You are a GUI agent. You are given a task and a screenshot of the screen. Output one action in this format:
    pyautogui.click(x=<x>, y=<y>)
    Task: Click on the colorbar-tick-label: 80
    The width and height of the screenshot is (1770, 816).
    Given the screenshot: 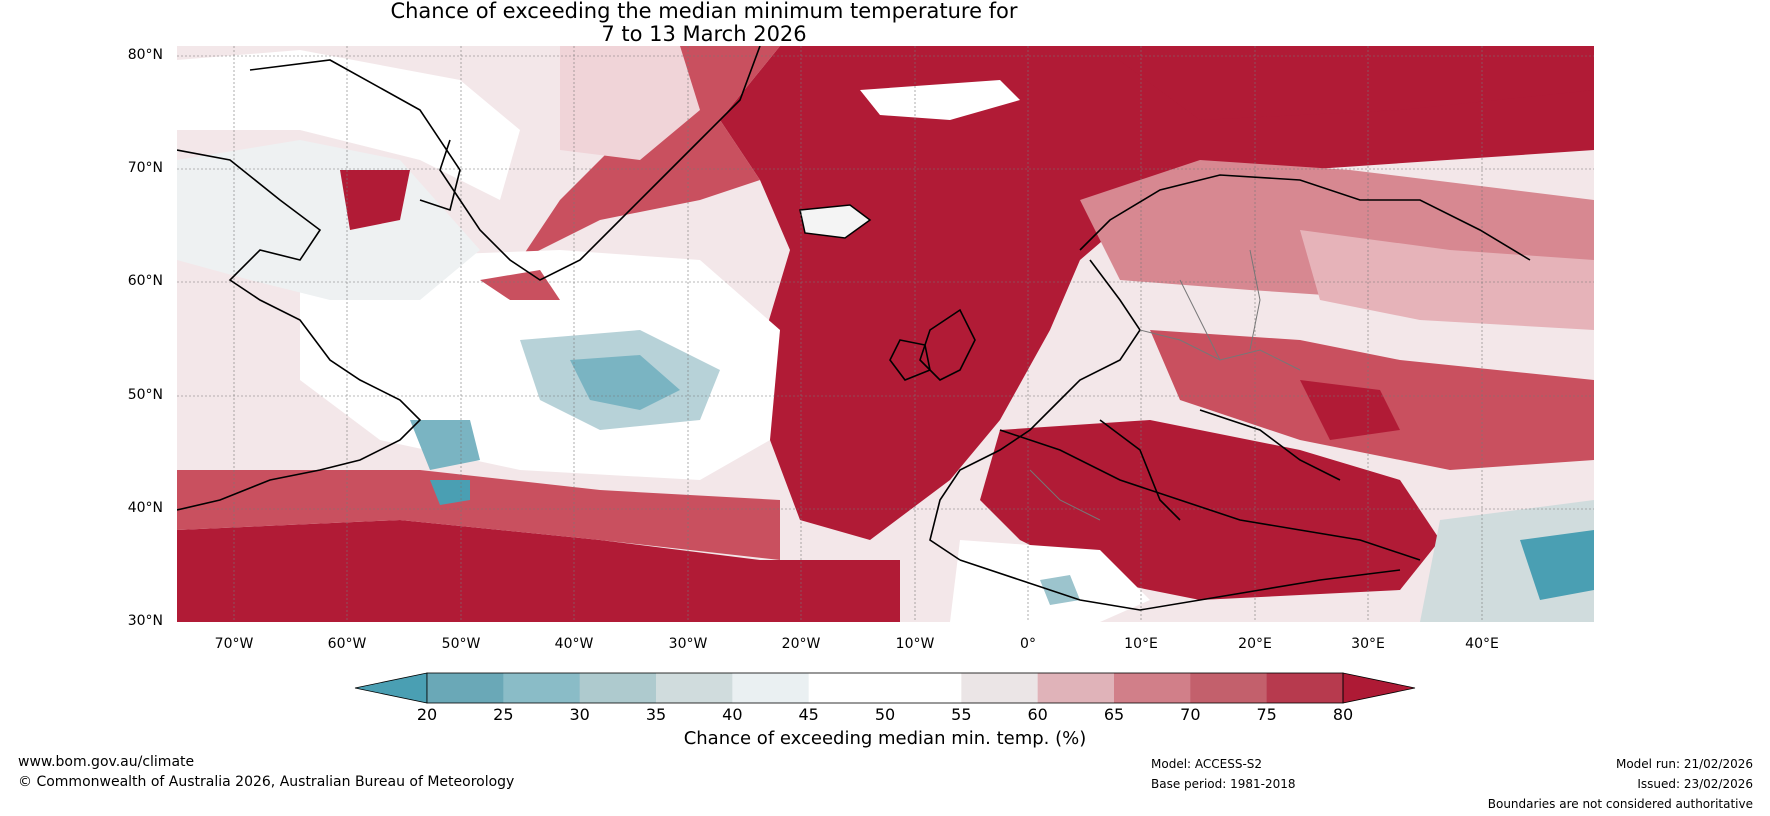 What is the action you would take?
    pyautogui.click(x=1343, y=714)
    